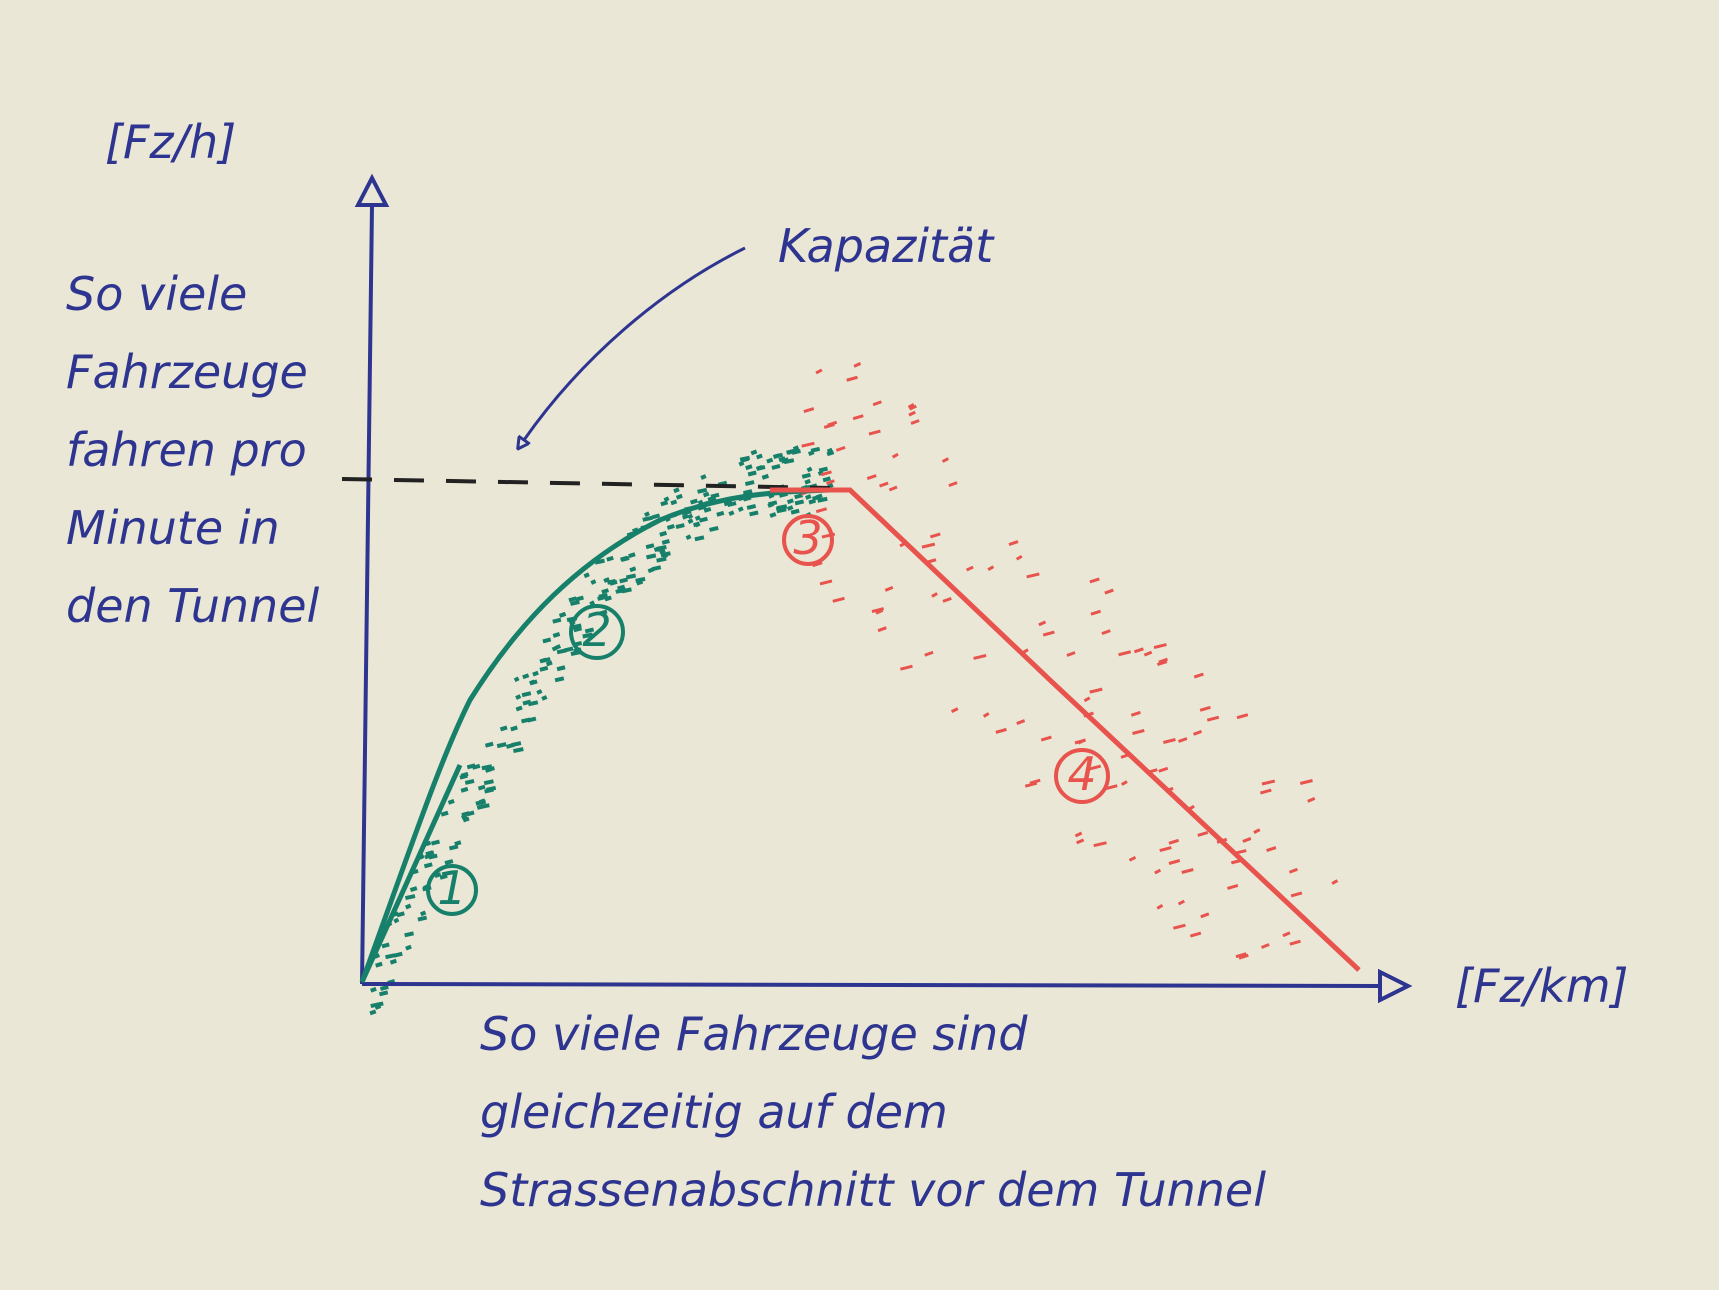 This screenshot has height=1290, width=1719. I want to click on x-axis-unit: [Fz/km], so click(1541, 986).